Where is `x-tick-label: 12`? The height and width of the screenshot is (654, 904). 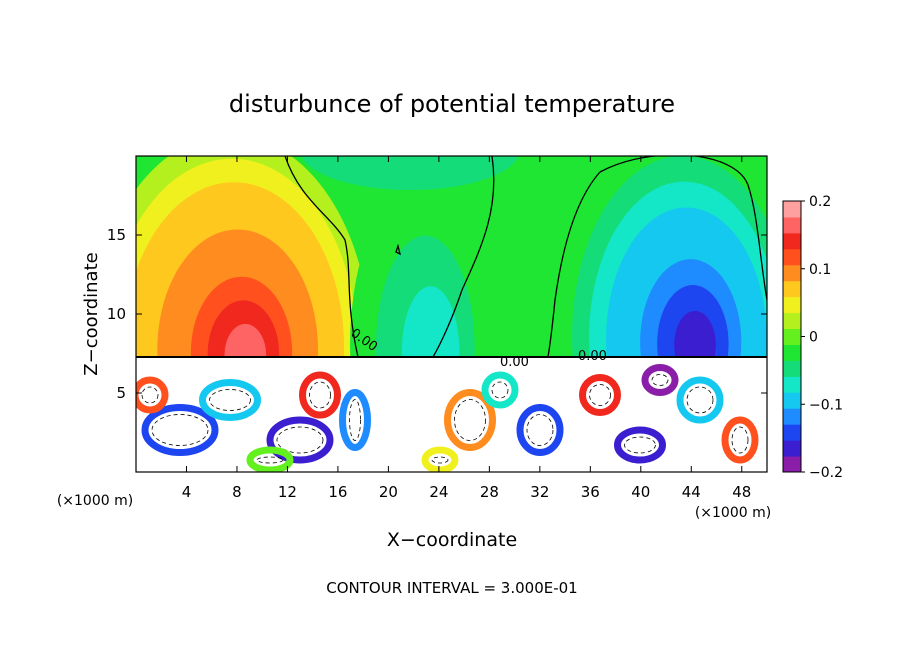 x-tick-label: 12 is located at coordinates (287, 492).